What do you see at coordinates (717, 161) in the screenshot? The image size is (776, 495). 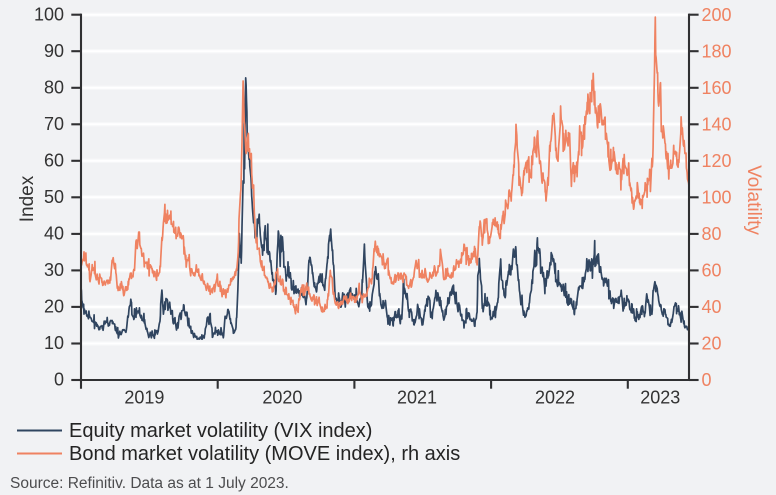 I see `svg-text: 120` at bounding box center [717, 161].